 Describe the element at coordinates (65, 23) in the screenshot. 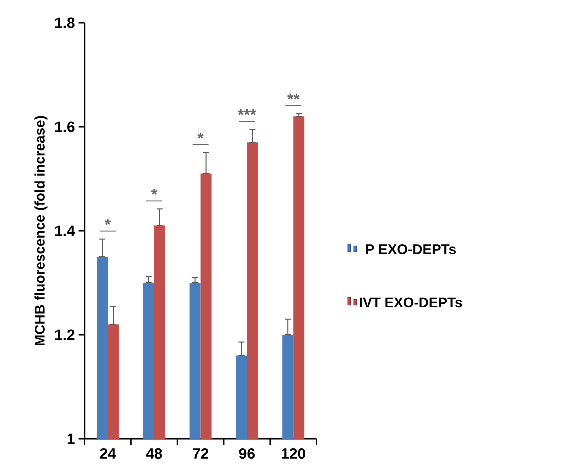

I see `y-tick-label: 1.8` at that location.